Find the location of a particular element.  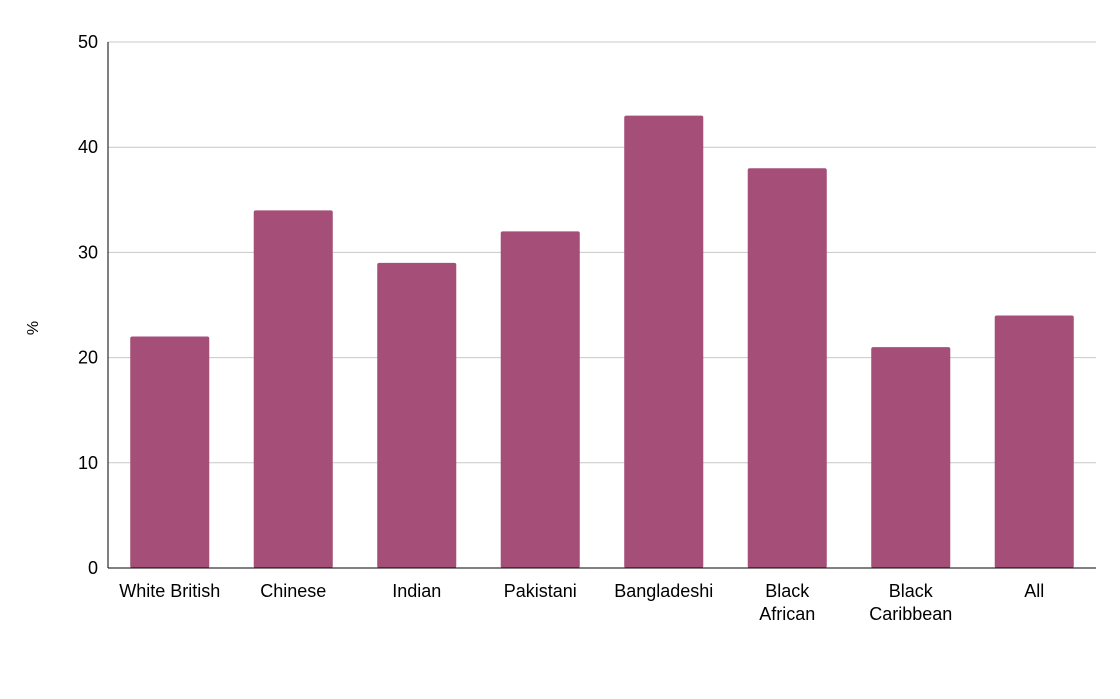

y-tick-label: 50 is located at coordinates (88, 42).